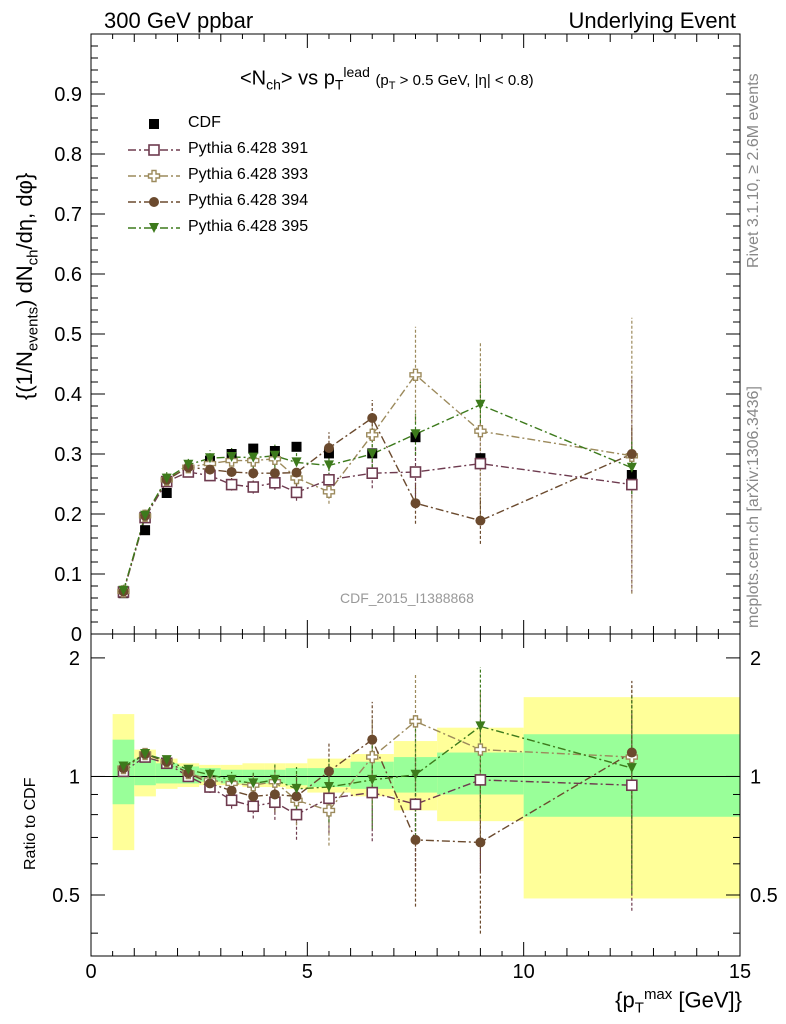  I want to click on y-tick-label: 0, so click(76, 635).